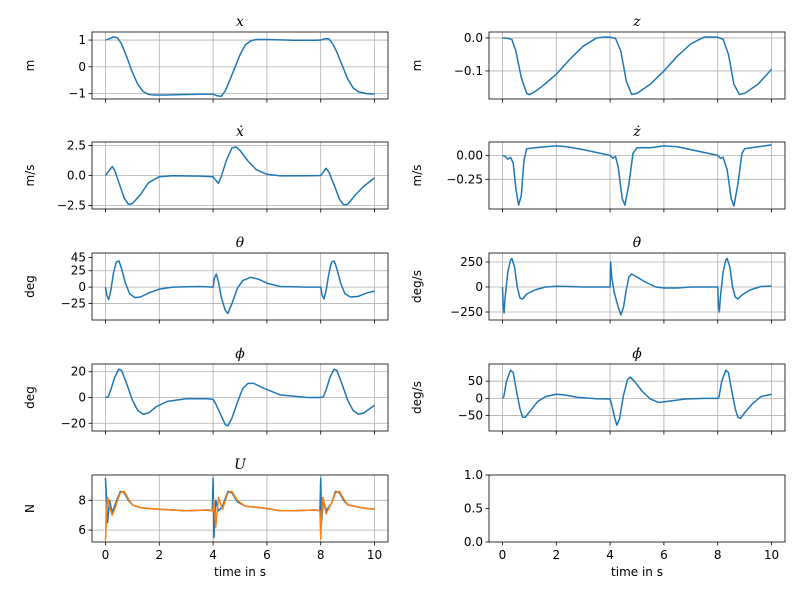 The width and height of the screenshot is (800, 600). Describe the element at coordinates (30, 508) in the screenshot. I see `y-axis-label: N` at that location.